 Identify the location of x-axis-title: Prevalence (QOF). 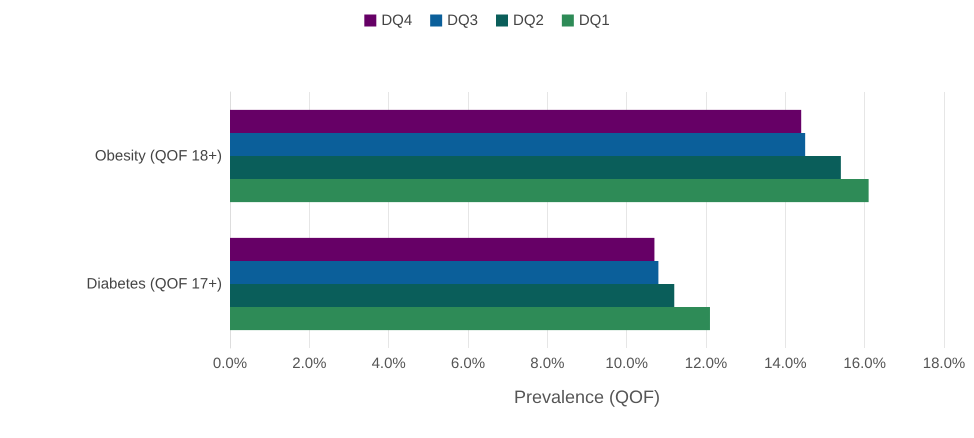
(587, 397).